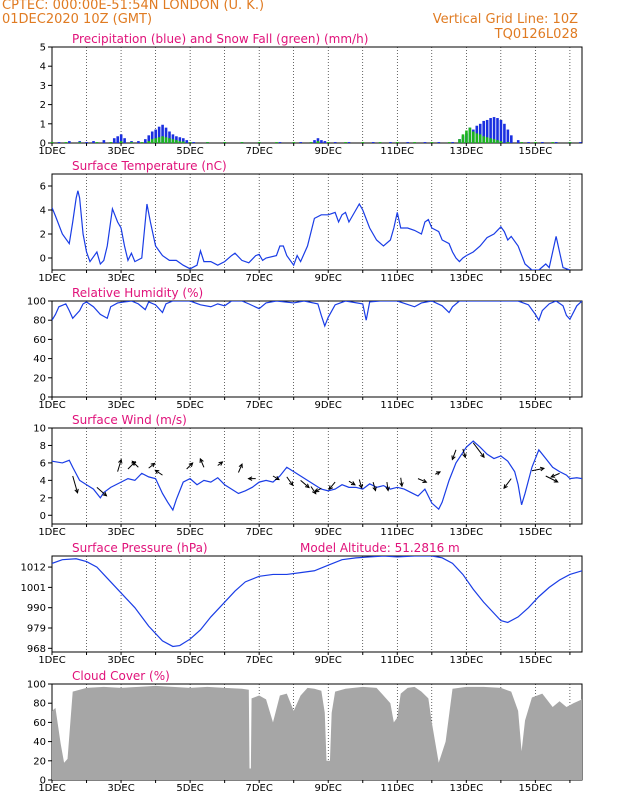 The image size is (618, 800). What do you see at coordinates (536, 660) in the screenshot?
I see `x-tick-label: 15DEC` at bounding box center [536, 660].